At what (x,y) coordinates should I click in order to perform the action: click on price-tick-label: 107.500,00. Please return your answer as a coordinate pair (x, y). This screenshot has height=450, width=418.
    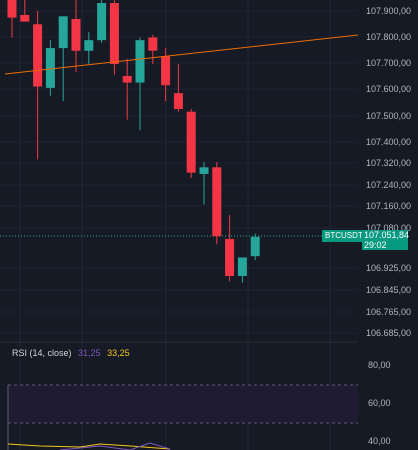
    Looking at the image, I should click on (388, 116).